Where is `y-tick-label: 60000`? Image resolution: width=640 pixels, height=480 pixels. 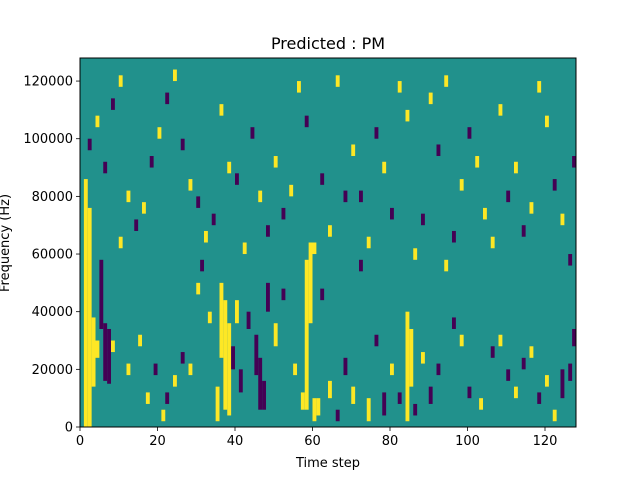
y-tick-label: 60000 is located at coordinates (52, 255).